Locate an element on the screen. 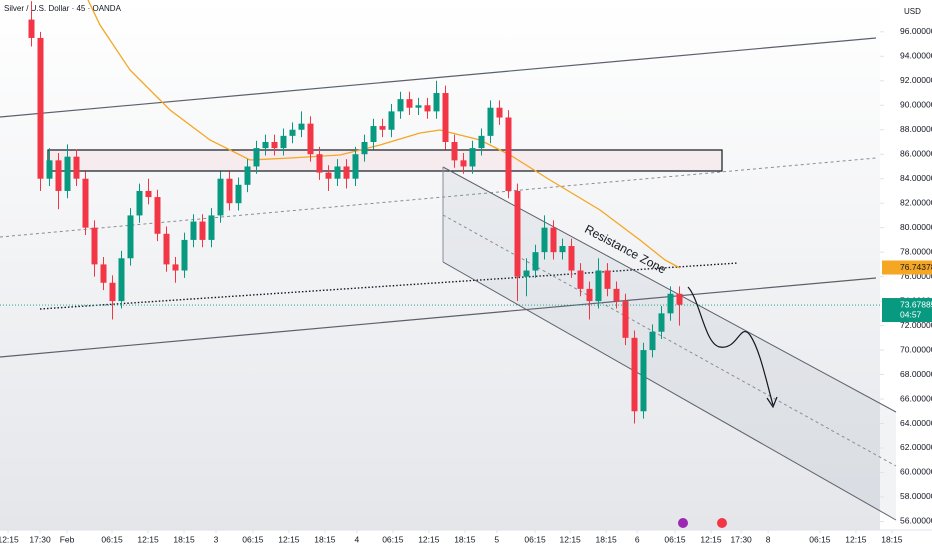 This screenshot has height=550, width=932. last-price-badge is located at coordinates (907, 310).